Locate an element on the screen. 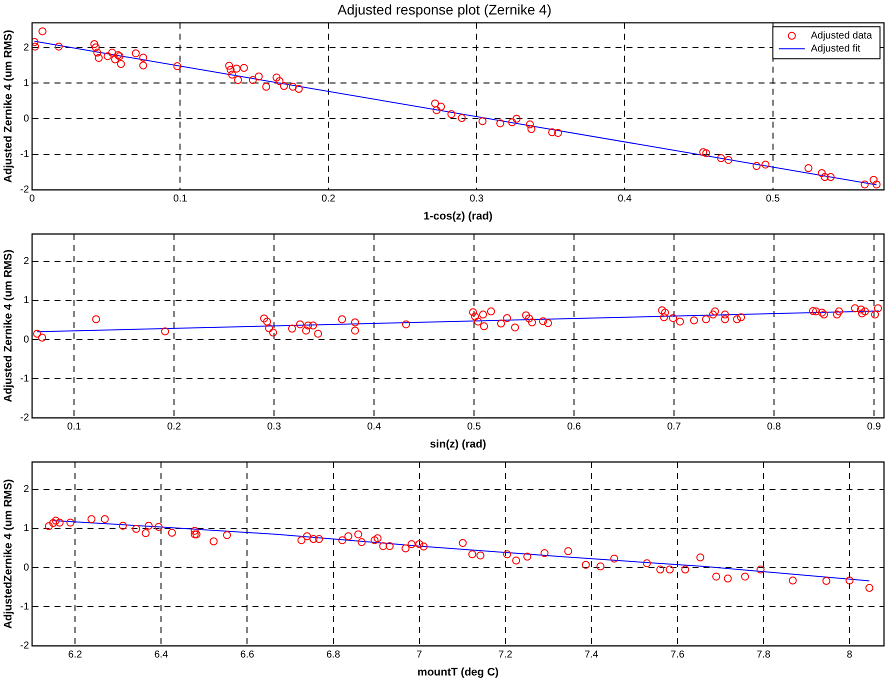 Image resolution: width=889 pixels, height=681 pixels. x-tick-label: 7.8 is located at coordinates (763, 655).